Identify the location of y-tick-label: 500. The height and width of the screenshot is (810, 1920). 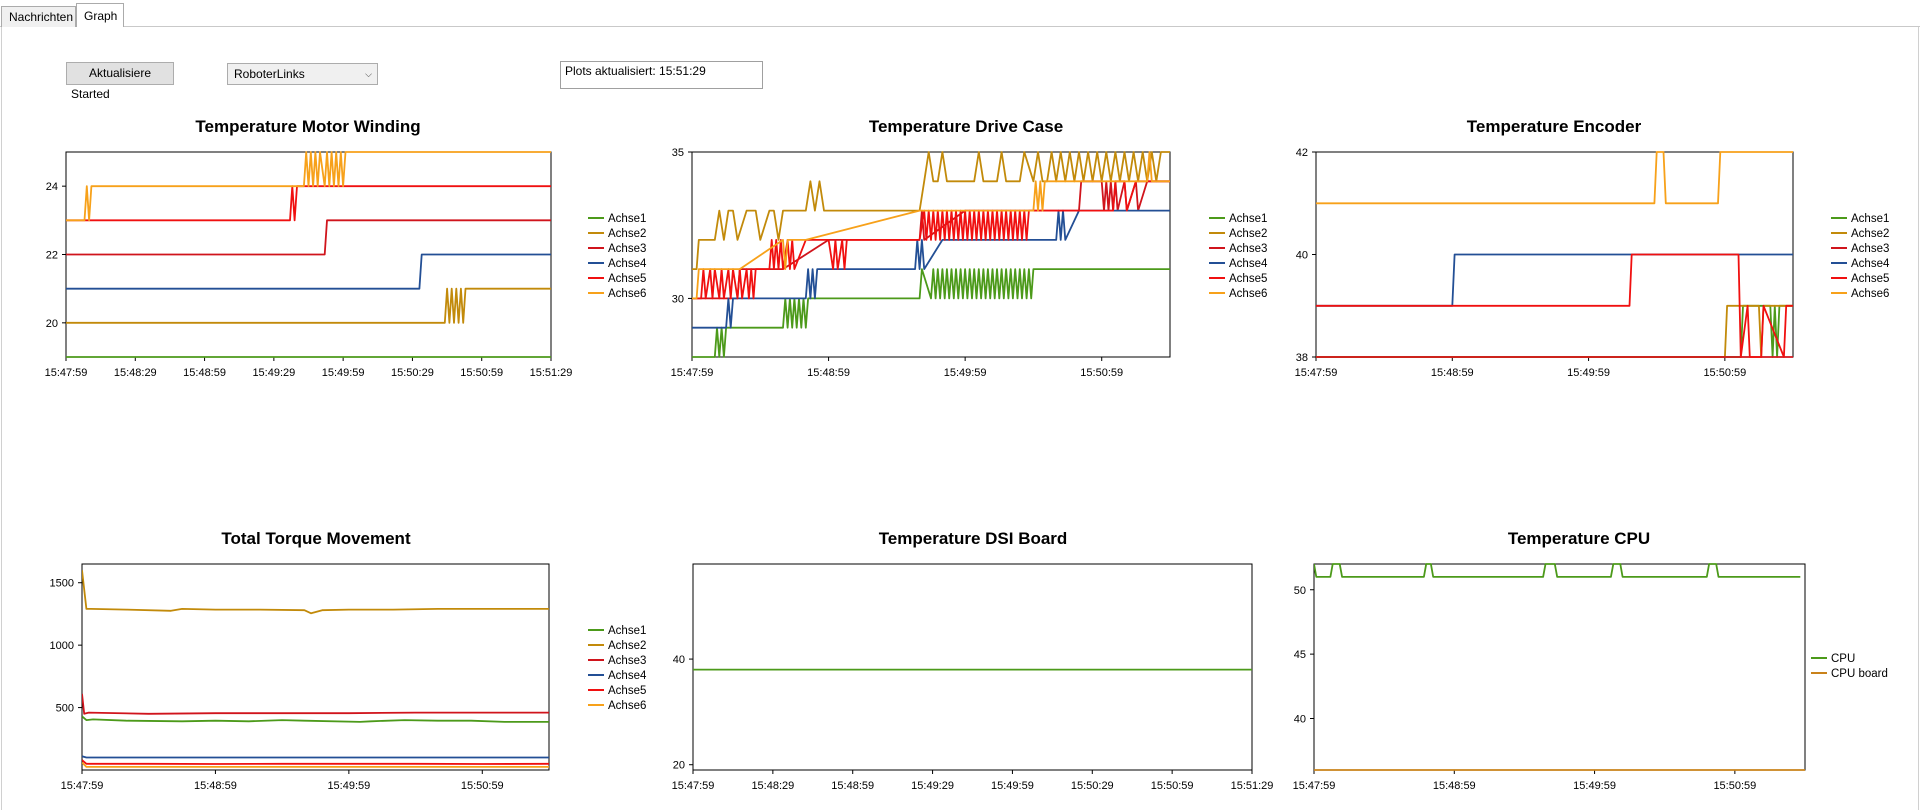
(65, 709).